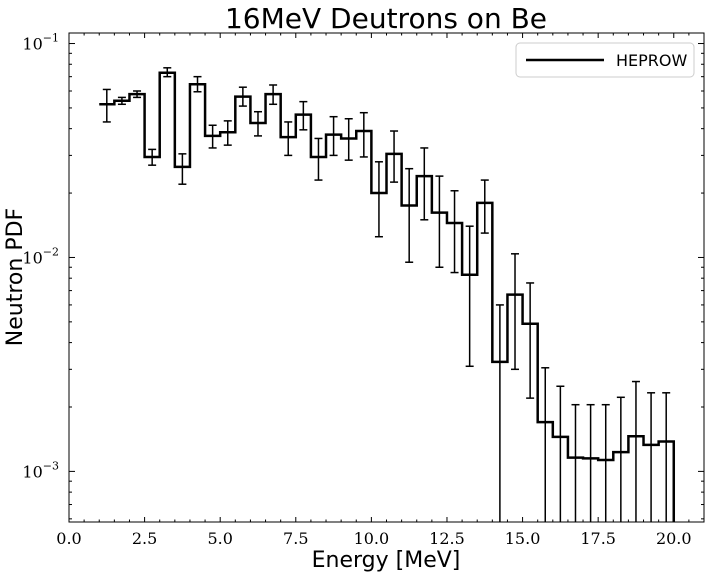 The height and width of the screenshot is (579, 714). I want to click on y-tick-label: 10⁻², so click(40, 256).